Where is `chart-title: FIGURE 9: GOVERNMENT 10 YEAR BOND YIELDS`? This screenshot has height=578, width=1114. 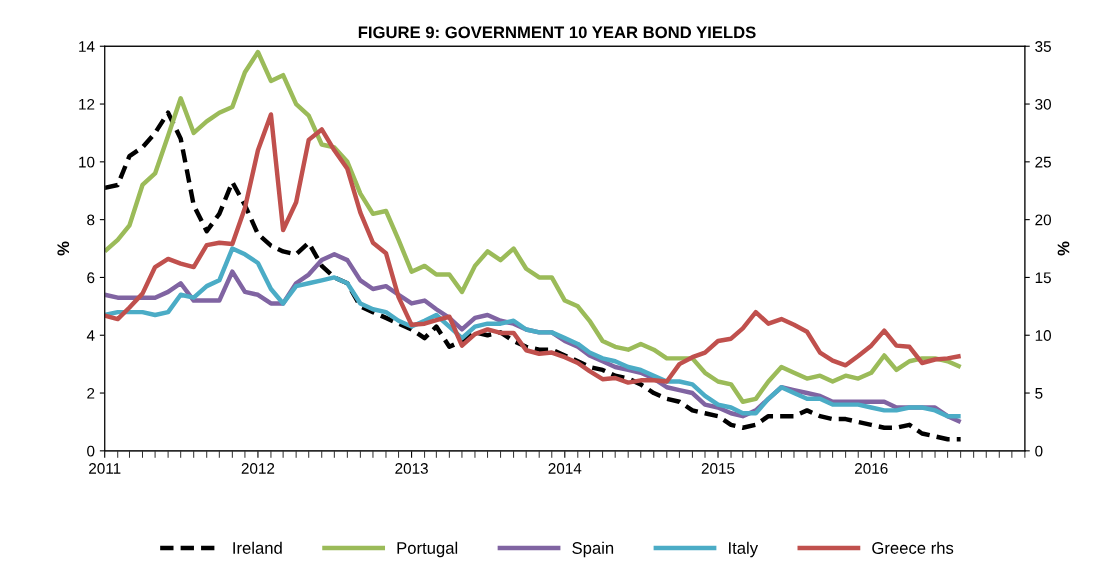 chart-title: FIGURE 9: GOVERNMENT 10 YEAR BOND YIELDS is located at coordinates (557, 32).